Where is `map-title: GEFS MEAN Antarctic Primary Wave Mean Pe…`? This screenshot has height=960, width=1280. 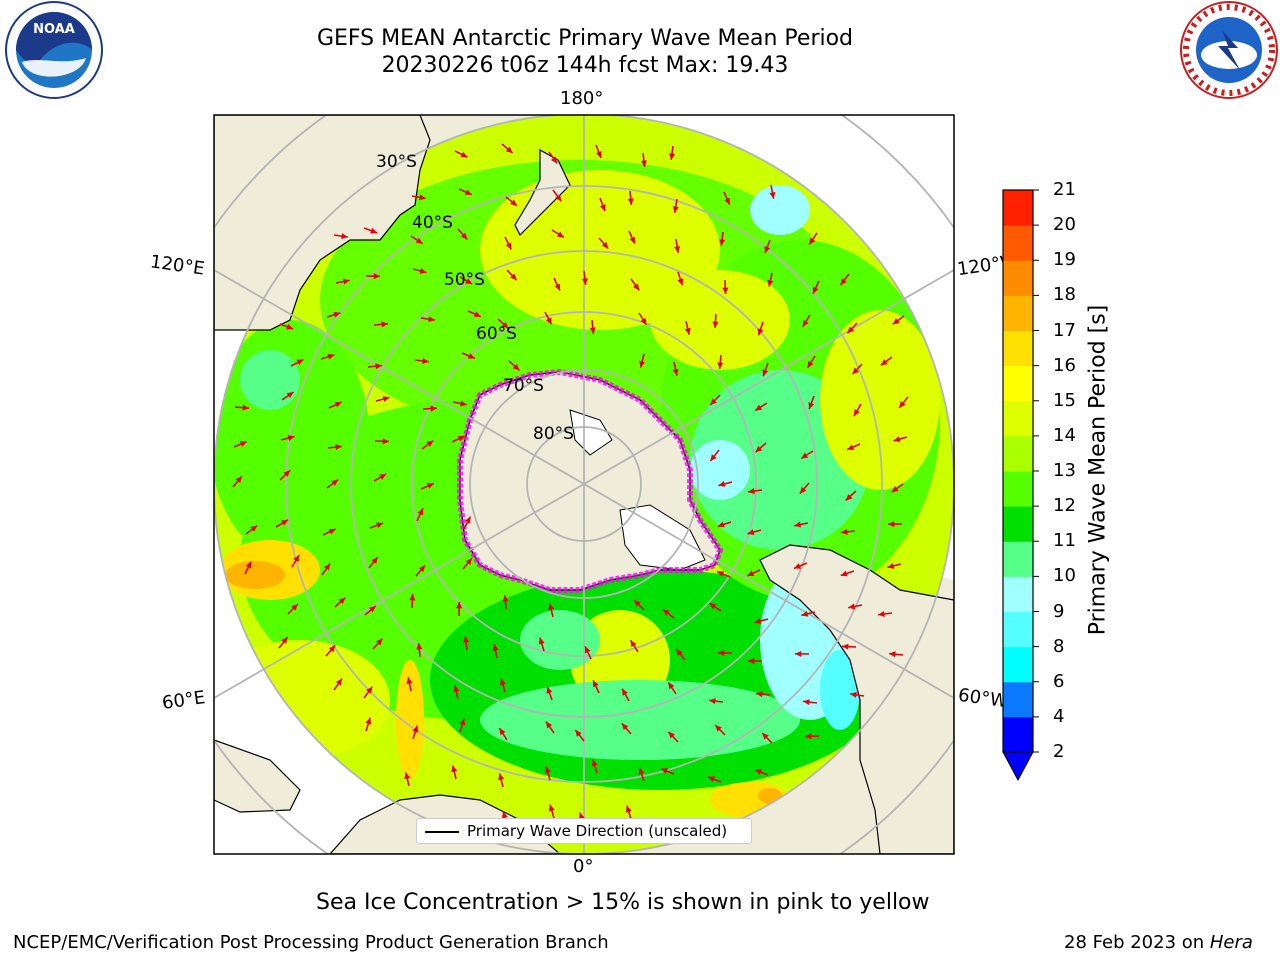 map-title: GEFS MEAN Antarctic Primary Wave Mean Pe… is located at coordinates (585, 38).